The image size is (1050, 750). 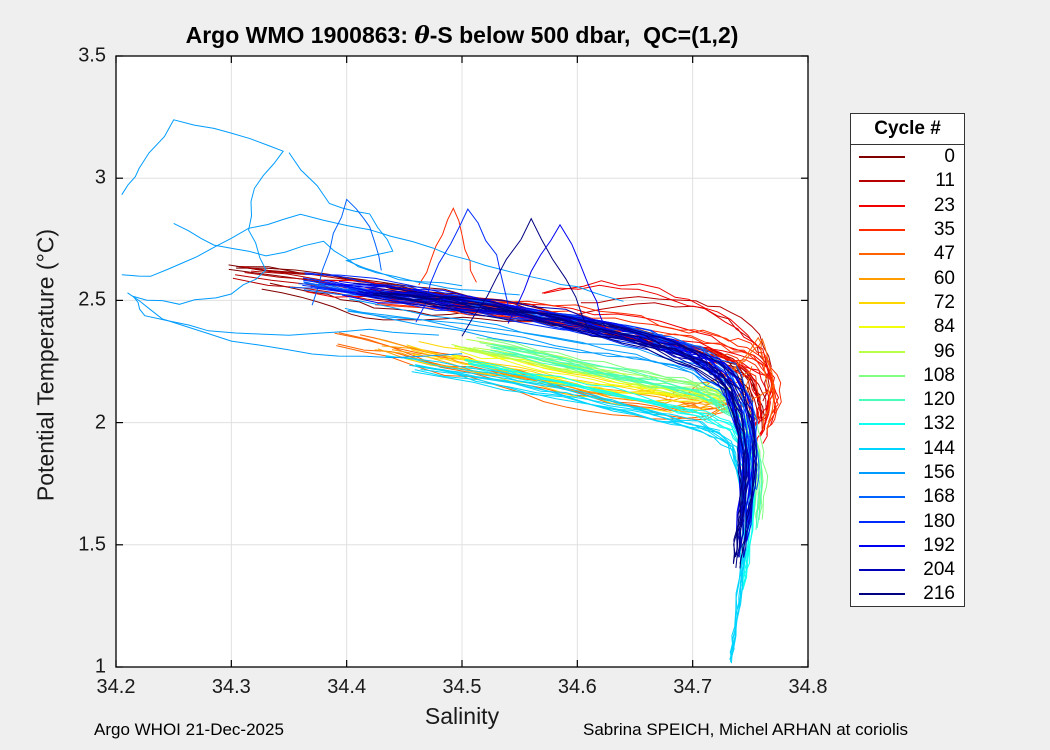 What do you see at coordinates (92, 544) in the screenshot?
I see `y-tick-label: 1.5` at bounding box center [92, 544].